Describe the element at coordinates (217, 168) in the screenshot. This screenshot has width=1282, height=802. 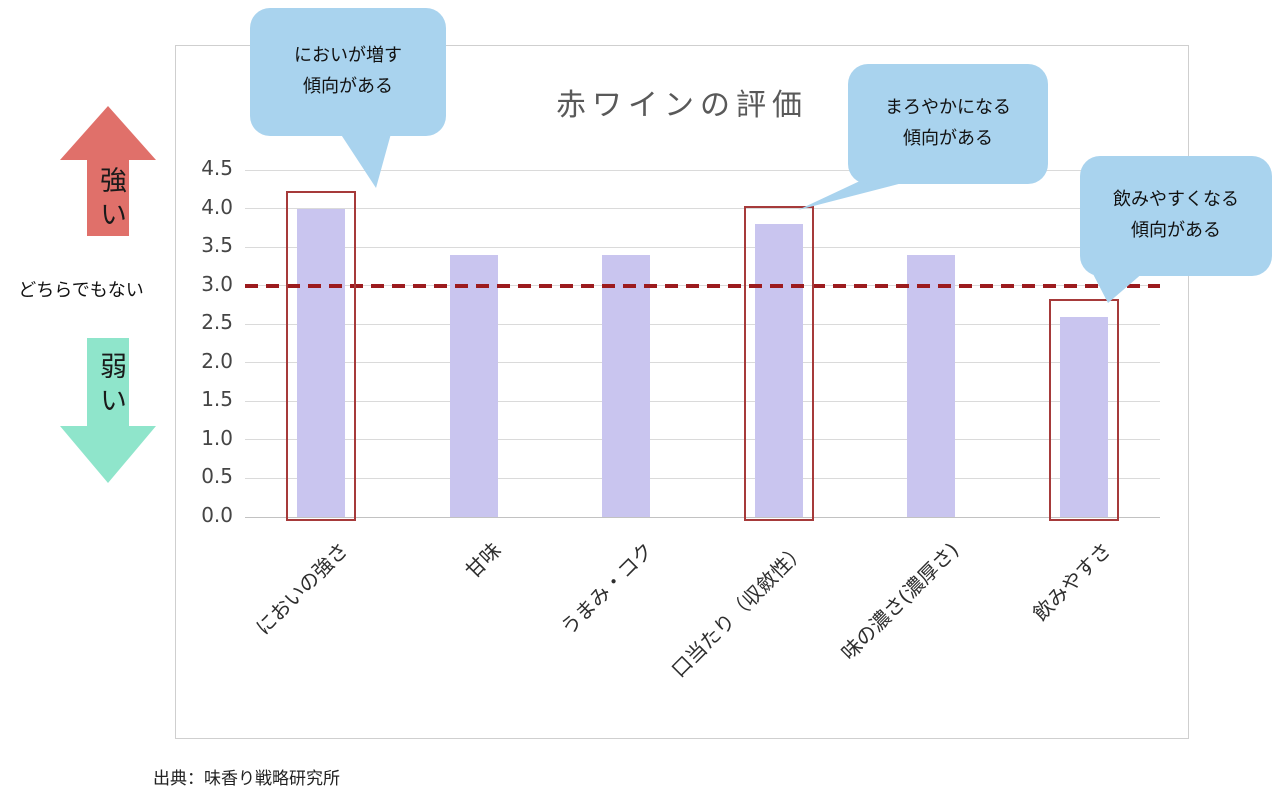
I see `y-tick-label: 4.5` at that location.